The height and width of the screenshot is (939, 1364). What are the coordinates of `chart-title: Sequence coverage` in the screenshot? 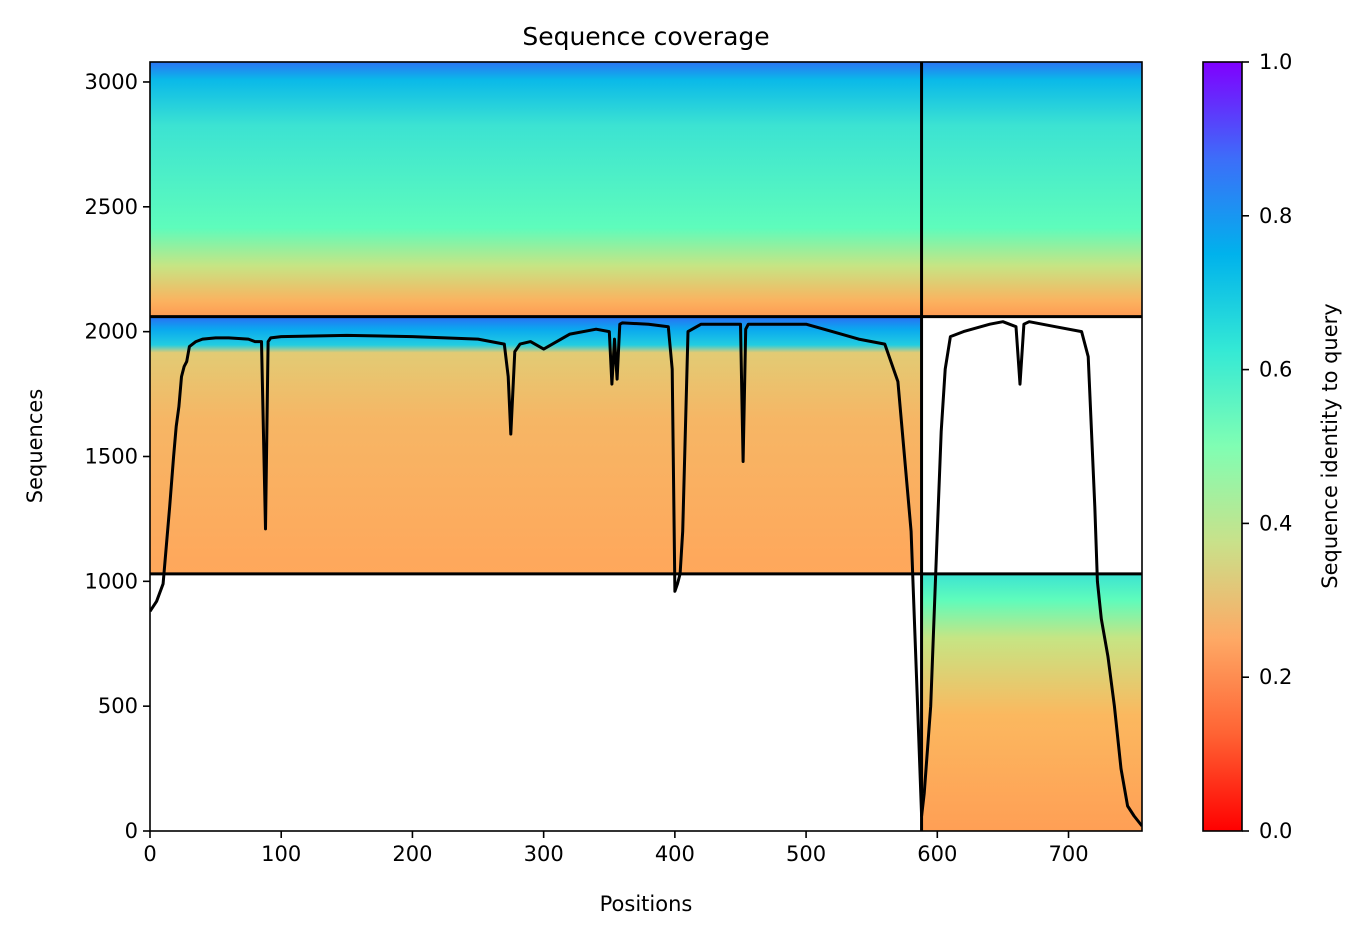 It's located at (645, 36).